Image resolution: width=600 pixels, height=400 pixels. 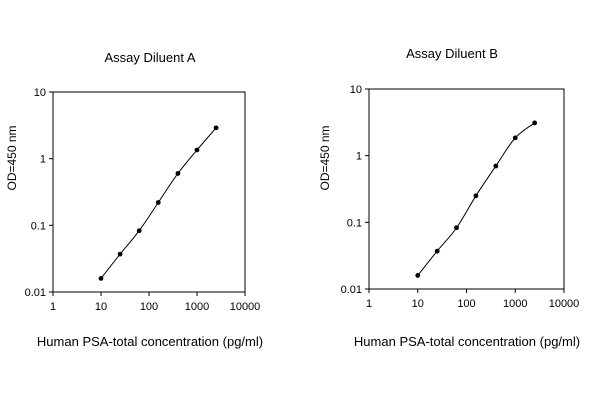 I want to click on chart-b-y-tick-label: 0.01, so click(x=351, y=290).